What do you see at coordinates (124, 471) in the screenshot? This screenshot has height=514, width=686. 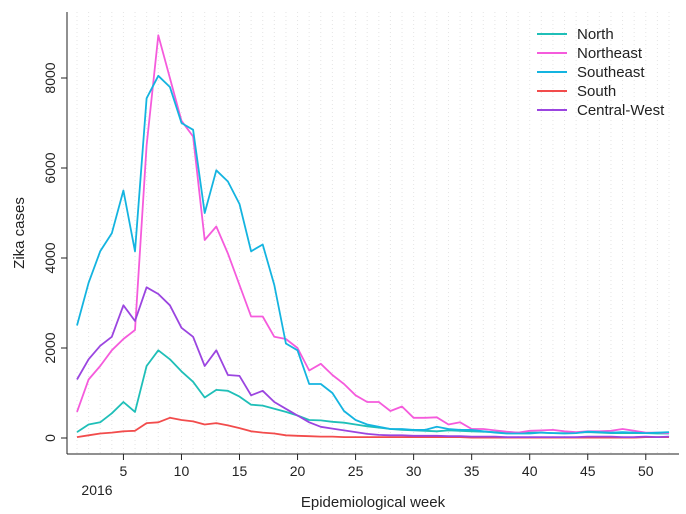 I see `x-tick-label: 5` at bounding box center [124, 471].